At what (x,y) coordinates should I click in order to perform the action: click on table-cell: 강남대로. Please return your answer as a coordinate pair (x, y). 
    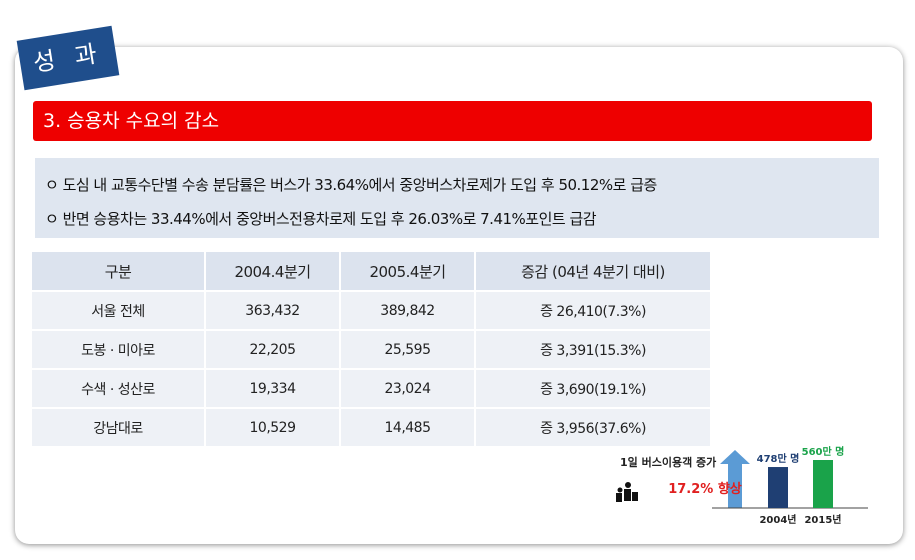
    Looking at the image, I should click on (119, 428).